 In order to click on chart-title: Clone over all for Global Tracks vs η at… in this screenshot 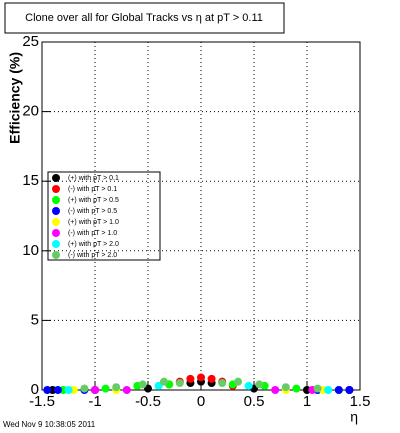, I will do `click(144, 18)`.